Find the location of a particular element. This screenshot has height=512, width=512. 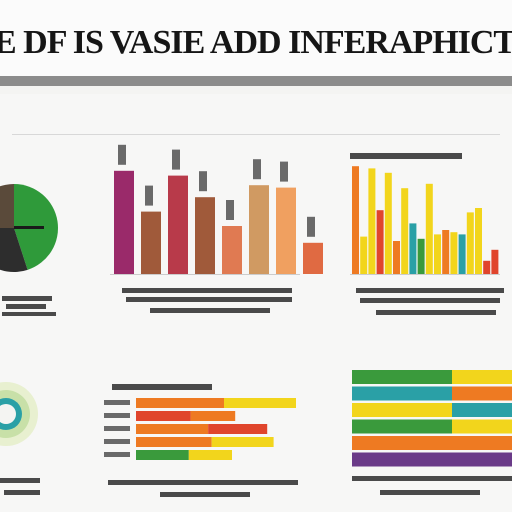

ring4-caption is located at coordinates (20, 486).